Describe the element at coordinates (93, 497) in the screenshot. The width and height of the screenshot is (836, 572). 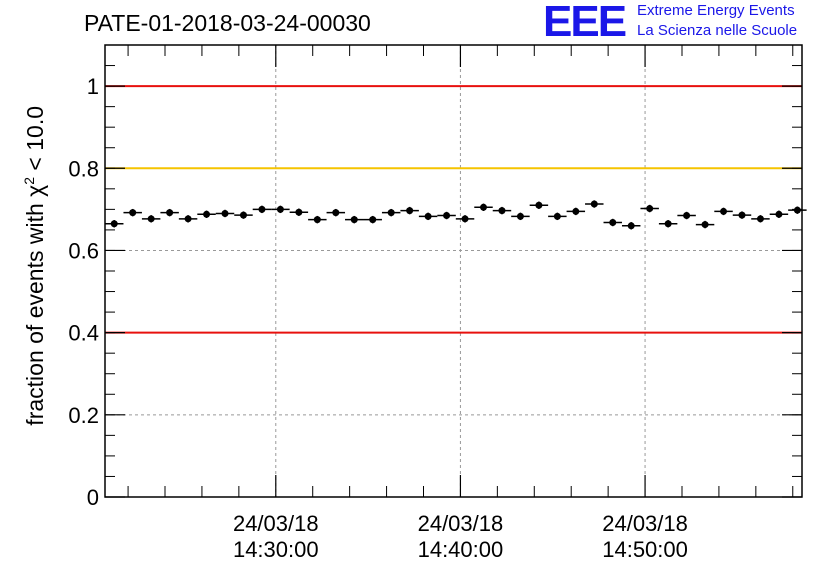
I see `y-tick-label: 0` at that location.